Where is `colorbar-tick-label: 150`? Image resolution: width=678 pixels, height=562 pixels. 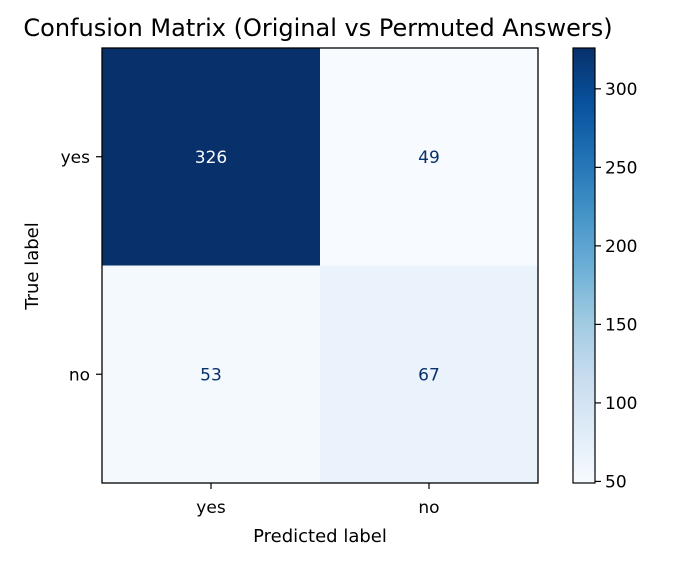 colorbar-tick-label: 150 is located at coordinates (621, 325).